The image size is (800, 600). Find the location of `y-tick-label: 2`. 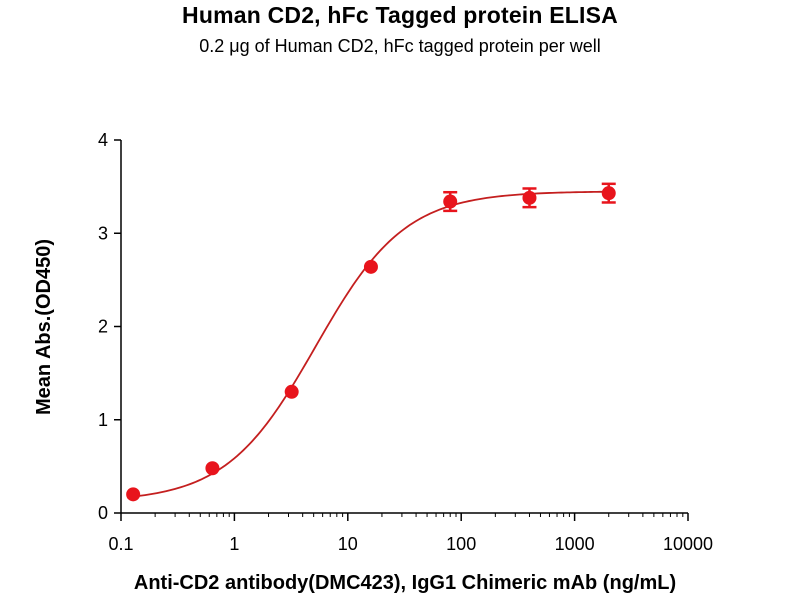

y-tick-label: 2 is located at coordinates (103, 327).